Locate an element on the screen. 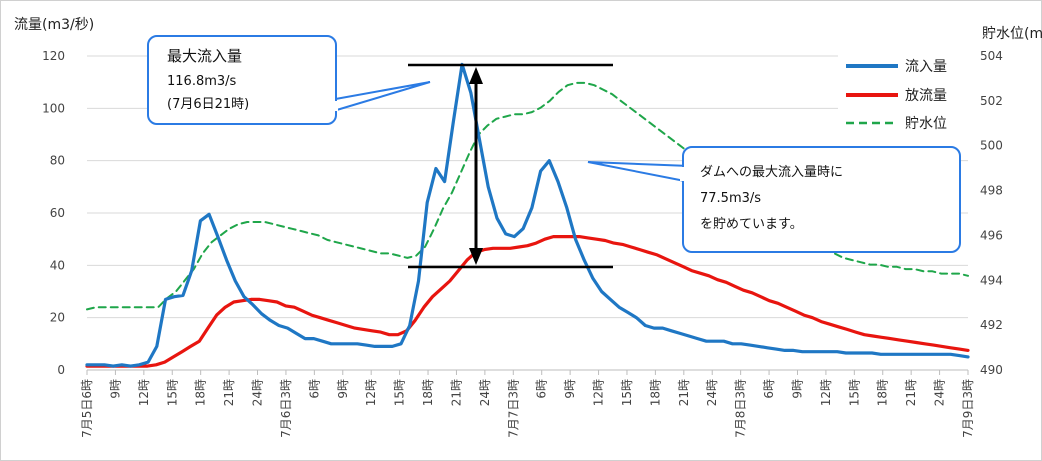 Image resolution: width=1042 pixels, height=461 pixels. left-tick-label: 20 is located at coordinates (57, 318).